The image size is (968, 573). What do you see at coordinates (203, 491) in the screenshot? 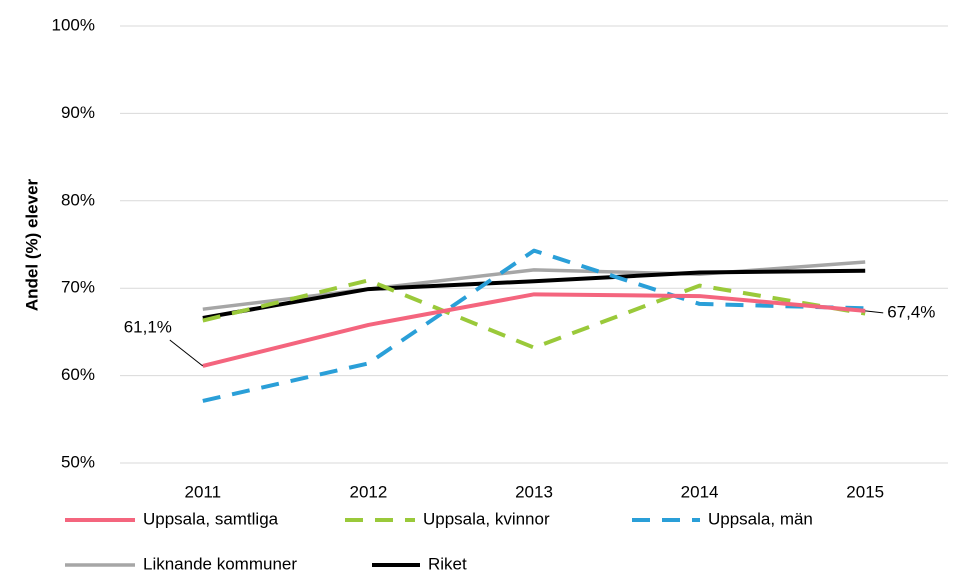
I see `x-tick-label: 2011` at bounding box center [203, 491].